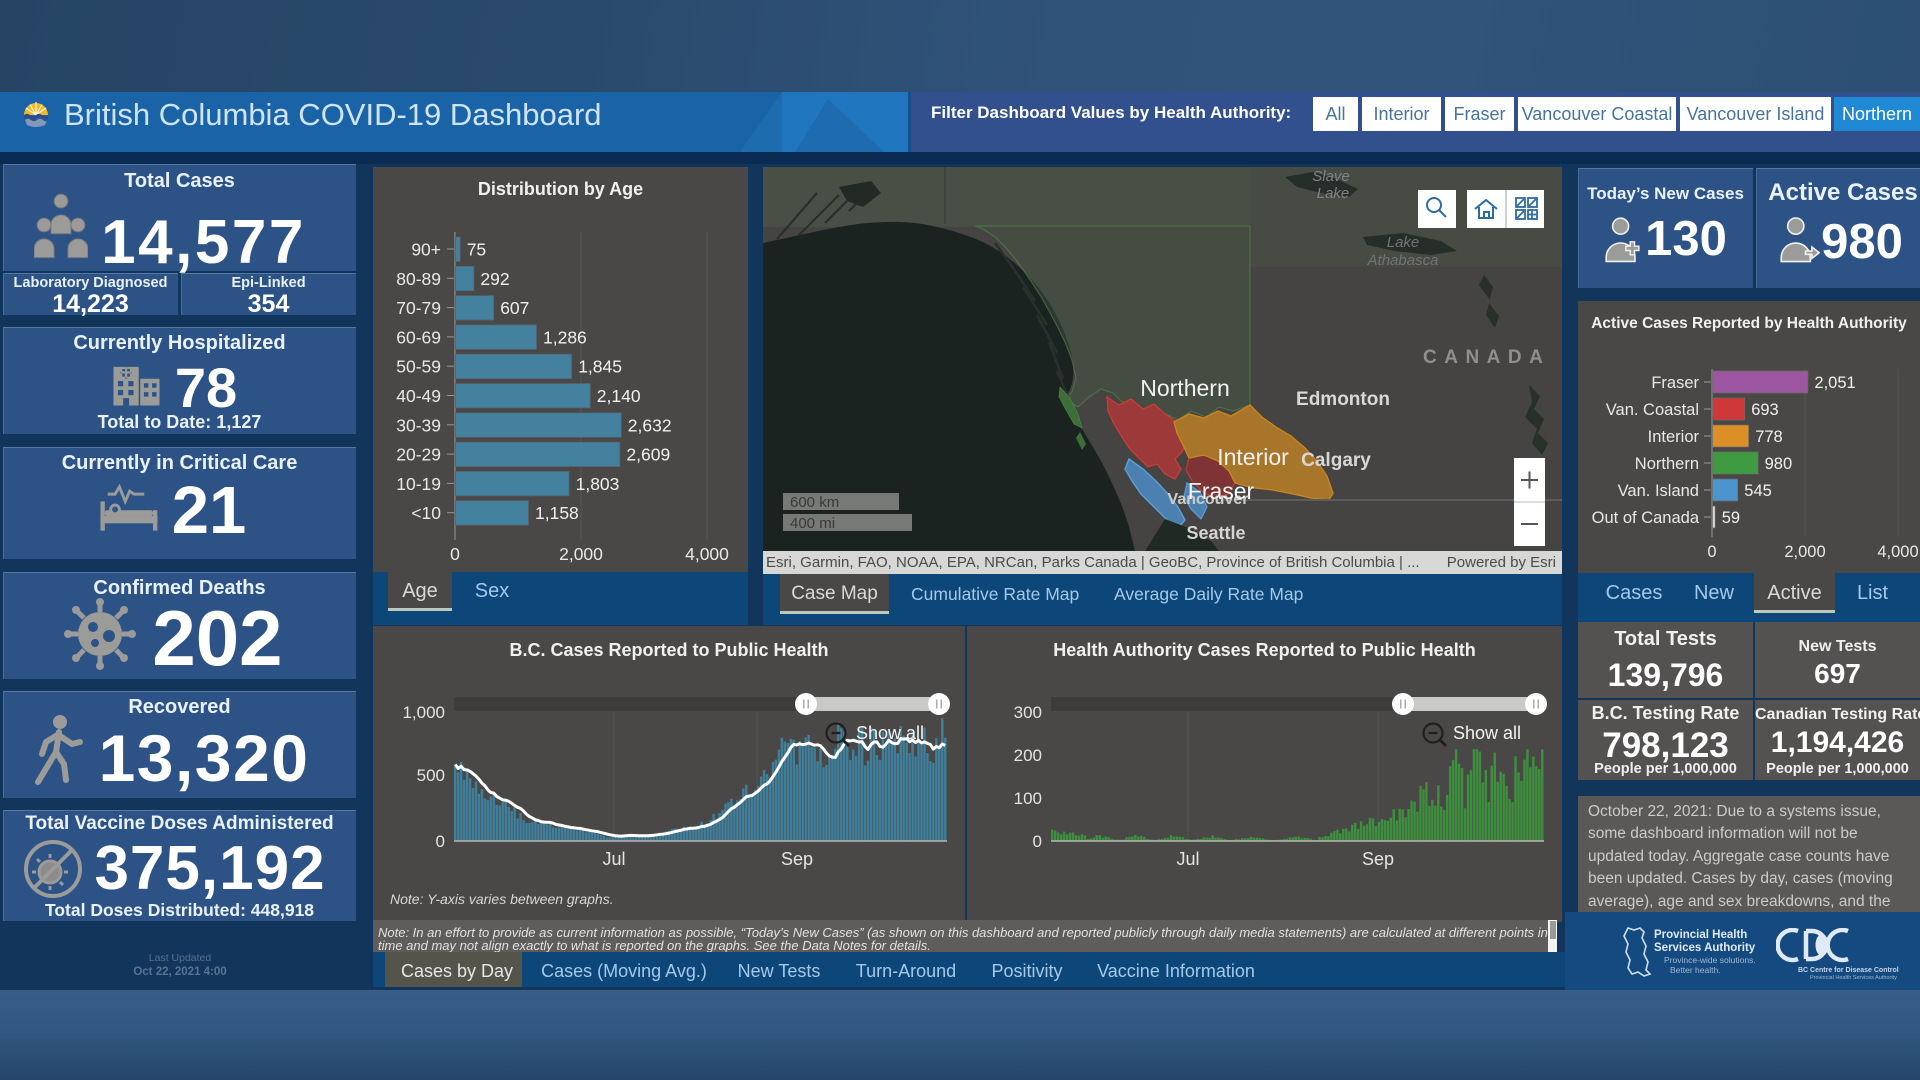 This screenshot has height=1080, width=1920. I want to click on svg-text: Edmonton, so click(1343, 399).